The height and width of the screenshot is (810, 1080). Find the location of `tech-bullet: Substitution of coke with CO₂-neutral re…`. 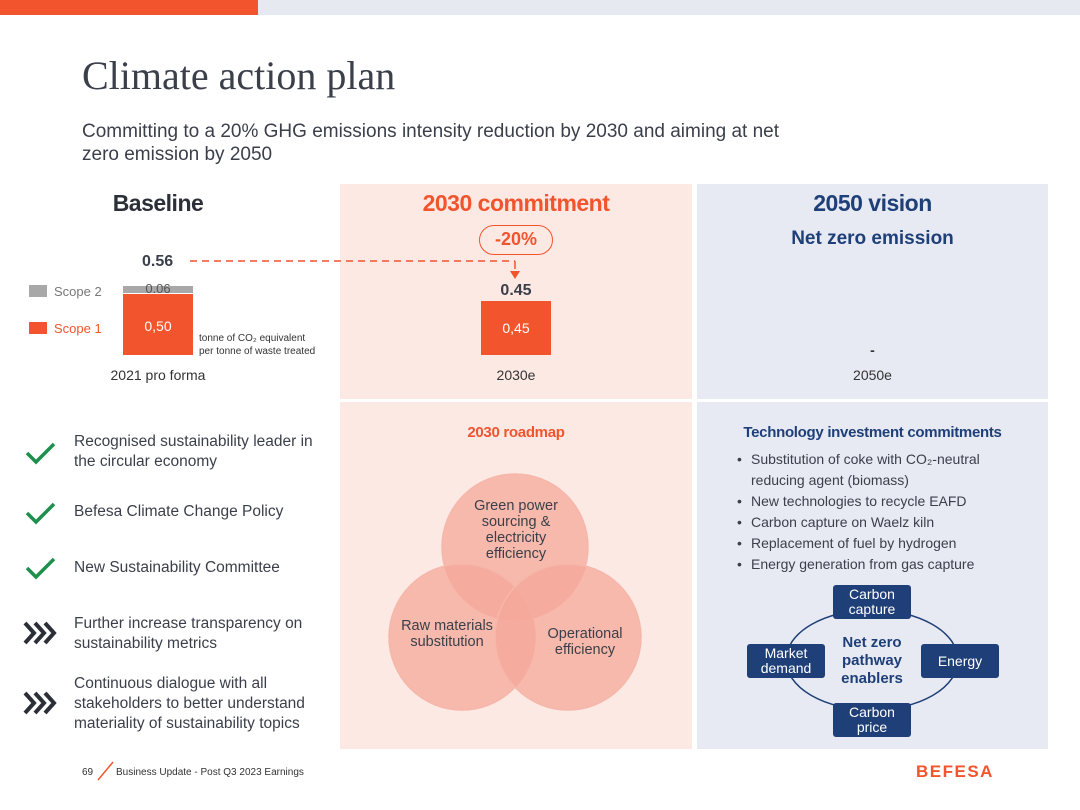

tech-bullet: Substitution of coke with CO₂-neutral re… is located at coordinates (886, 470).